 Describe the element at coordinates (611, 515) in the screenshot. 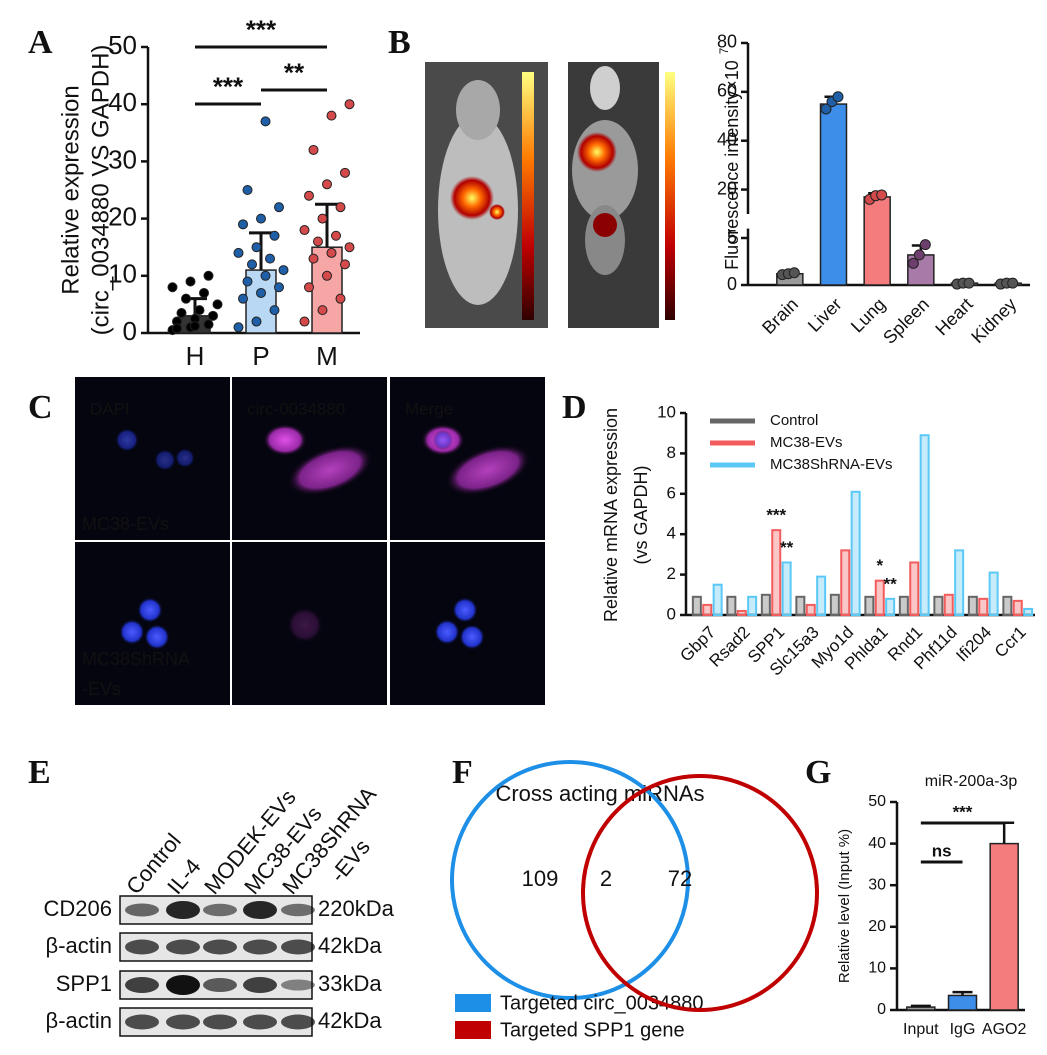

I see `y-axis-label: Relative mRNA expression` at that location.